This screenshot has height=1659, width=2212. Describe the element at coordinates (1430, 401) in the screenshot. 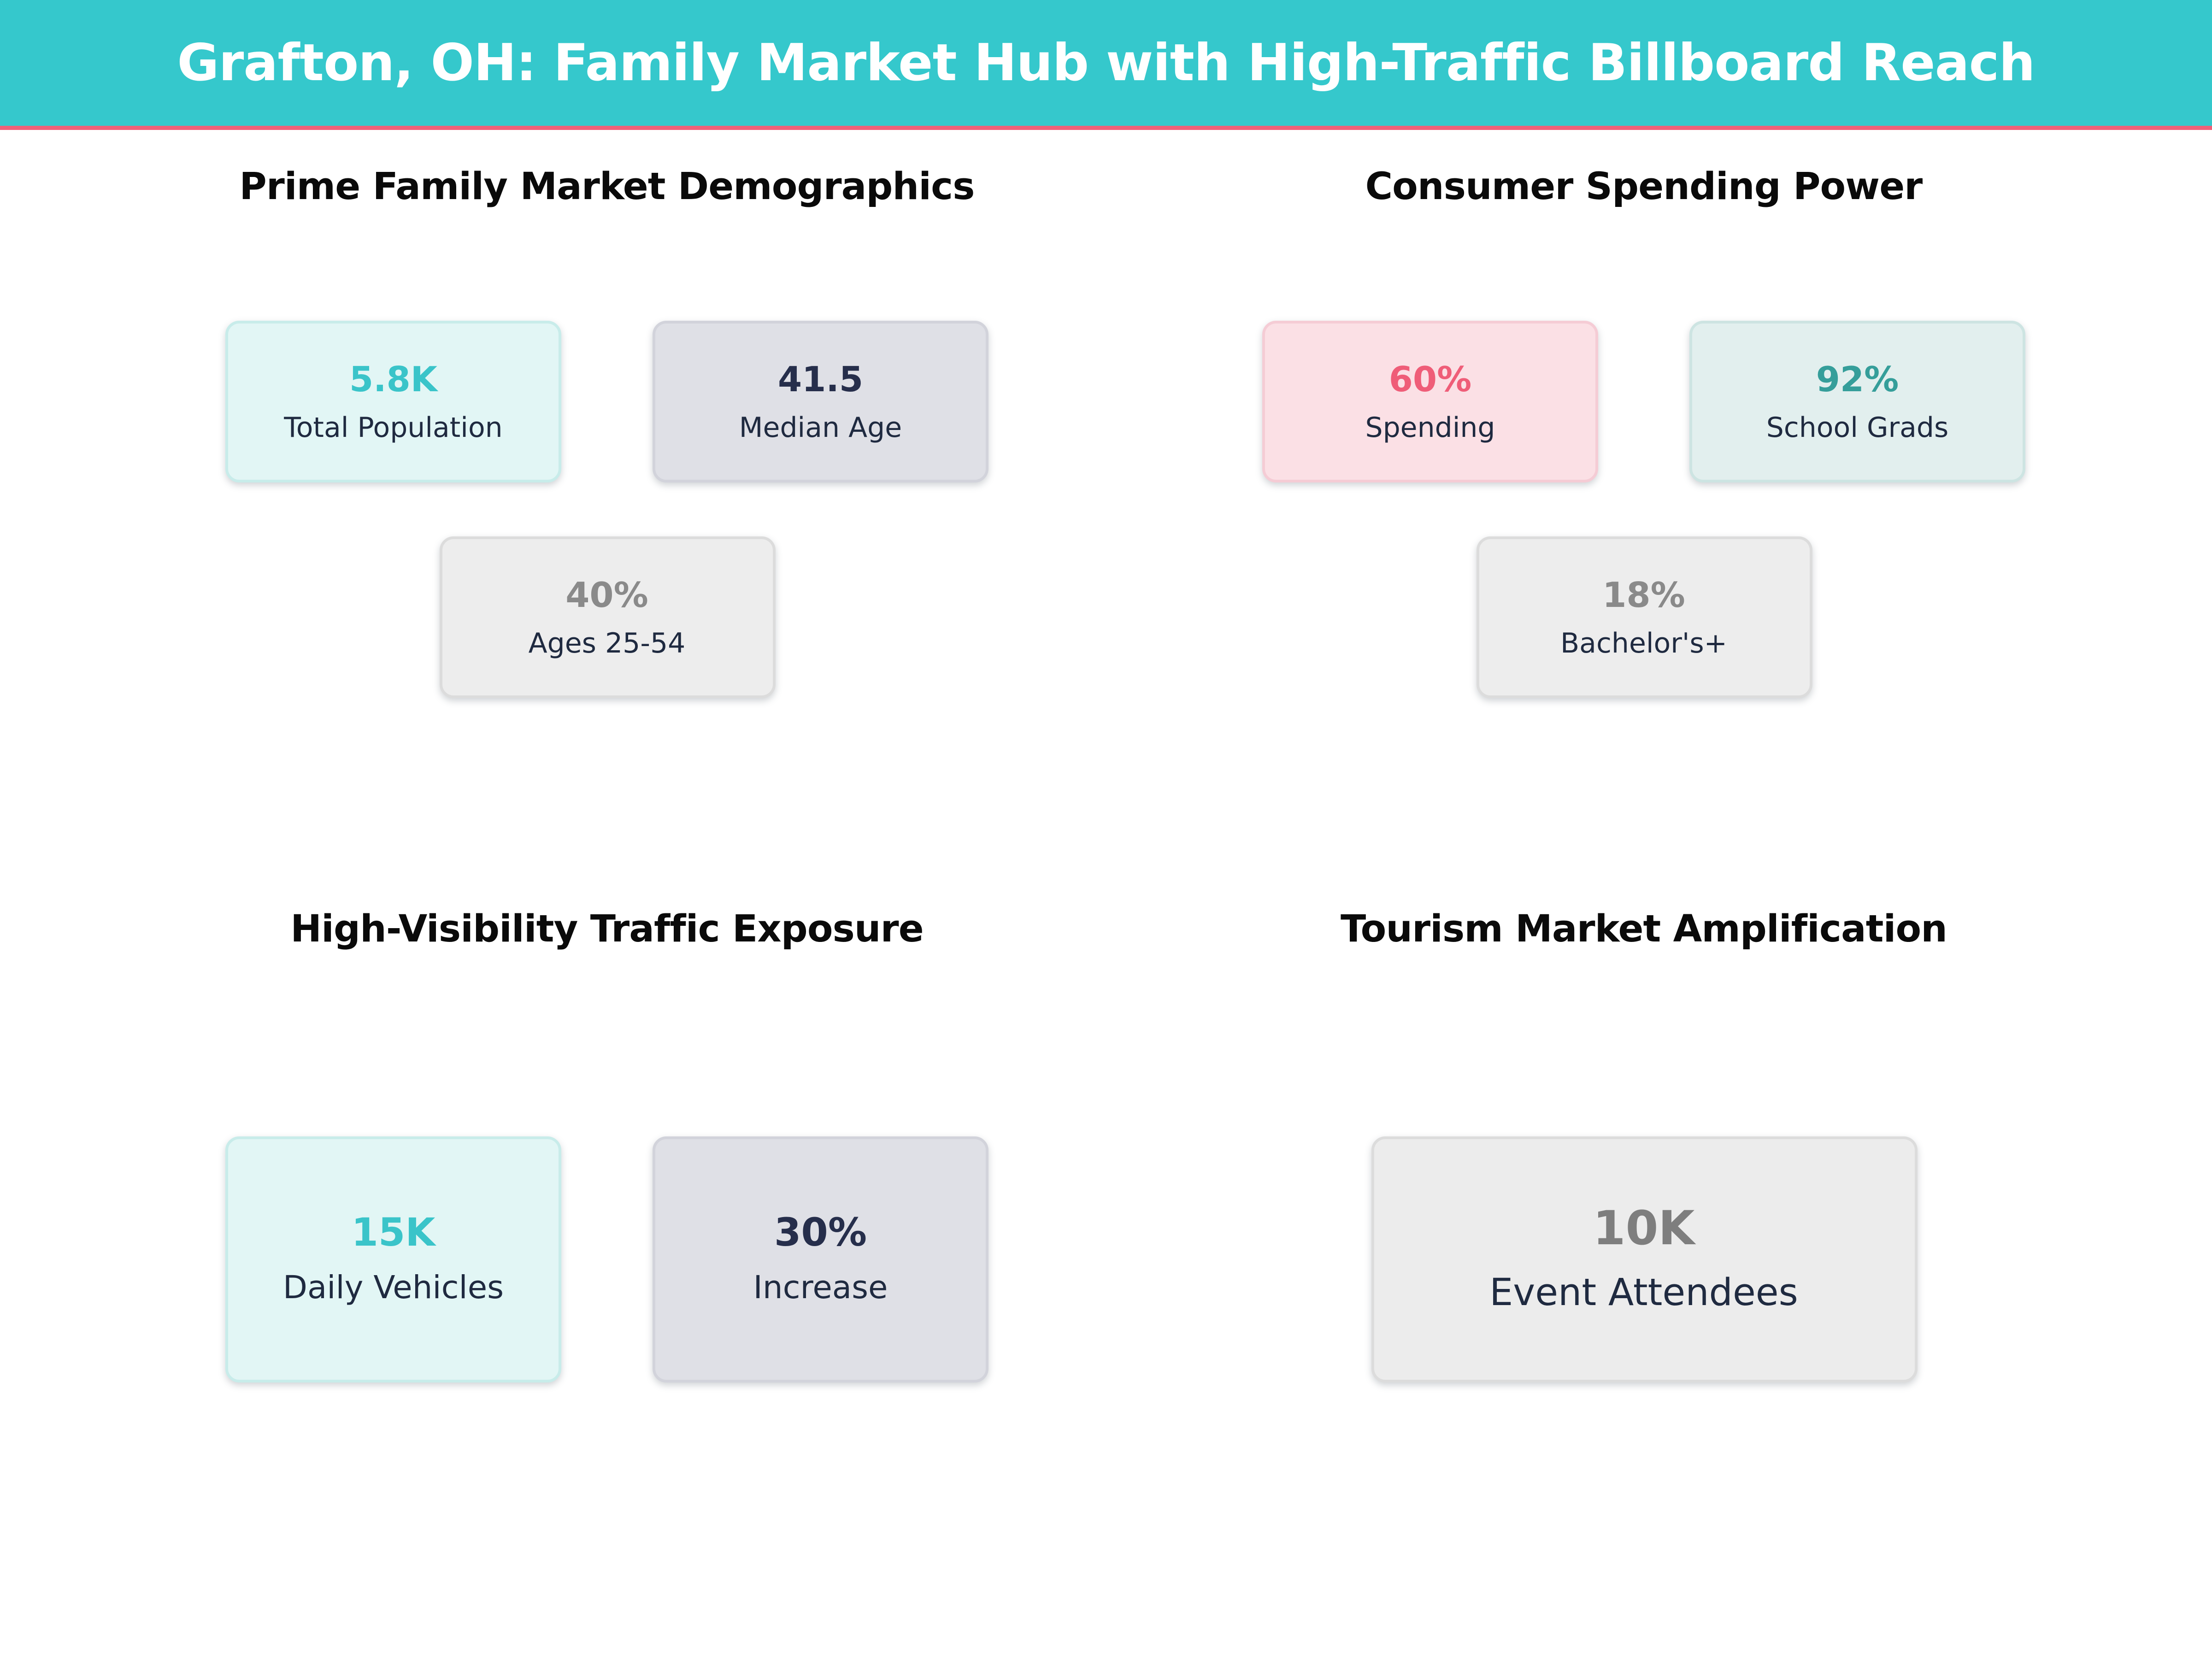

I see `stat-card-spending: 60% Spending` at that location.